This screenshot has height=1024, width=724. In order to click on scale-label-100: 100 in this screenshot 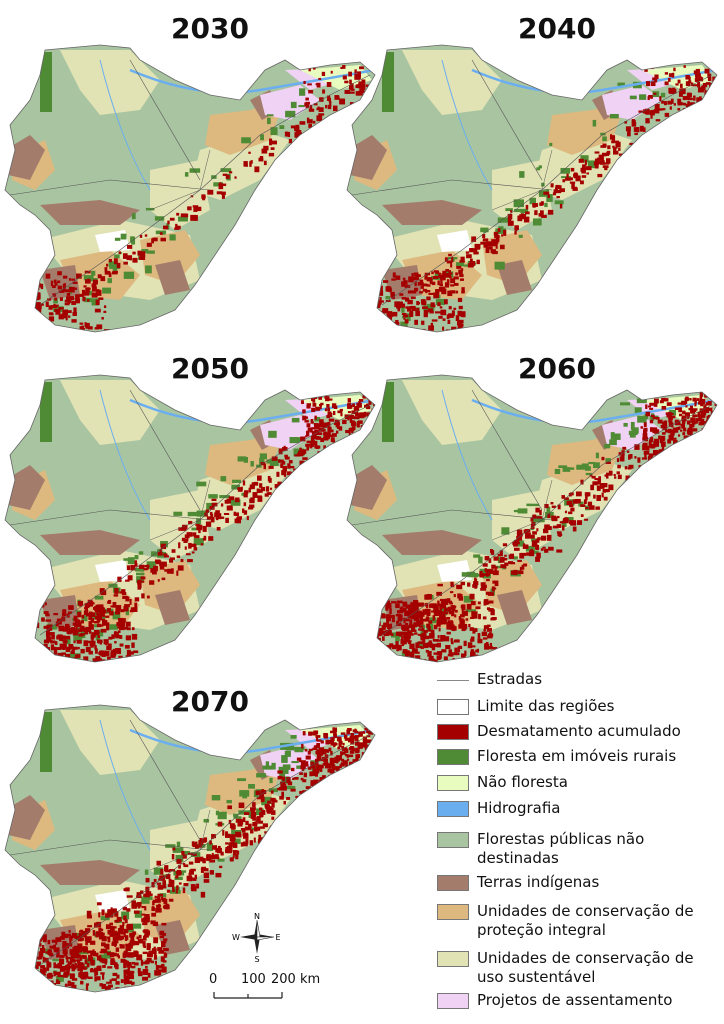, I will do `click(253, 979)`.